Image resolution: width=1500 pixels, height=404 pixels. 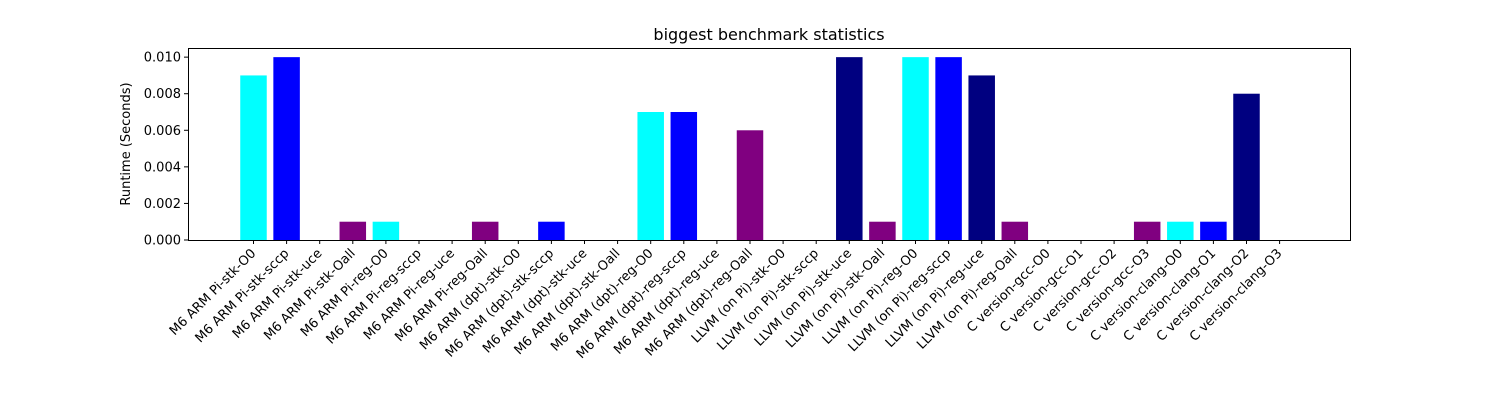 I want to click on y-tick-label: 0.006, so click(x=162, y=131).